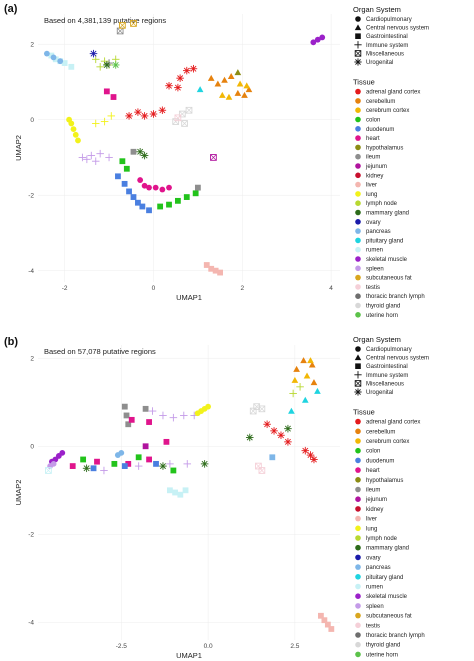  I want to click on legend-label: heart, so click(373, 471).